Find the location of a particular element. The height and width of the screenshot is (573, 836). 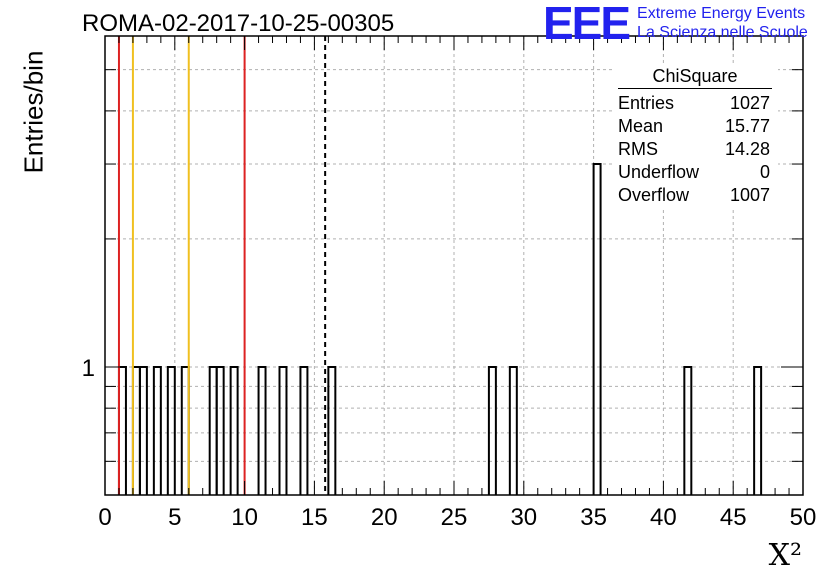

stats-row-underflow: Underflow 0 is located at coordinates (695, 172).